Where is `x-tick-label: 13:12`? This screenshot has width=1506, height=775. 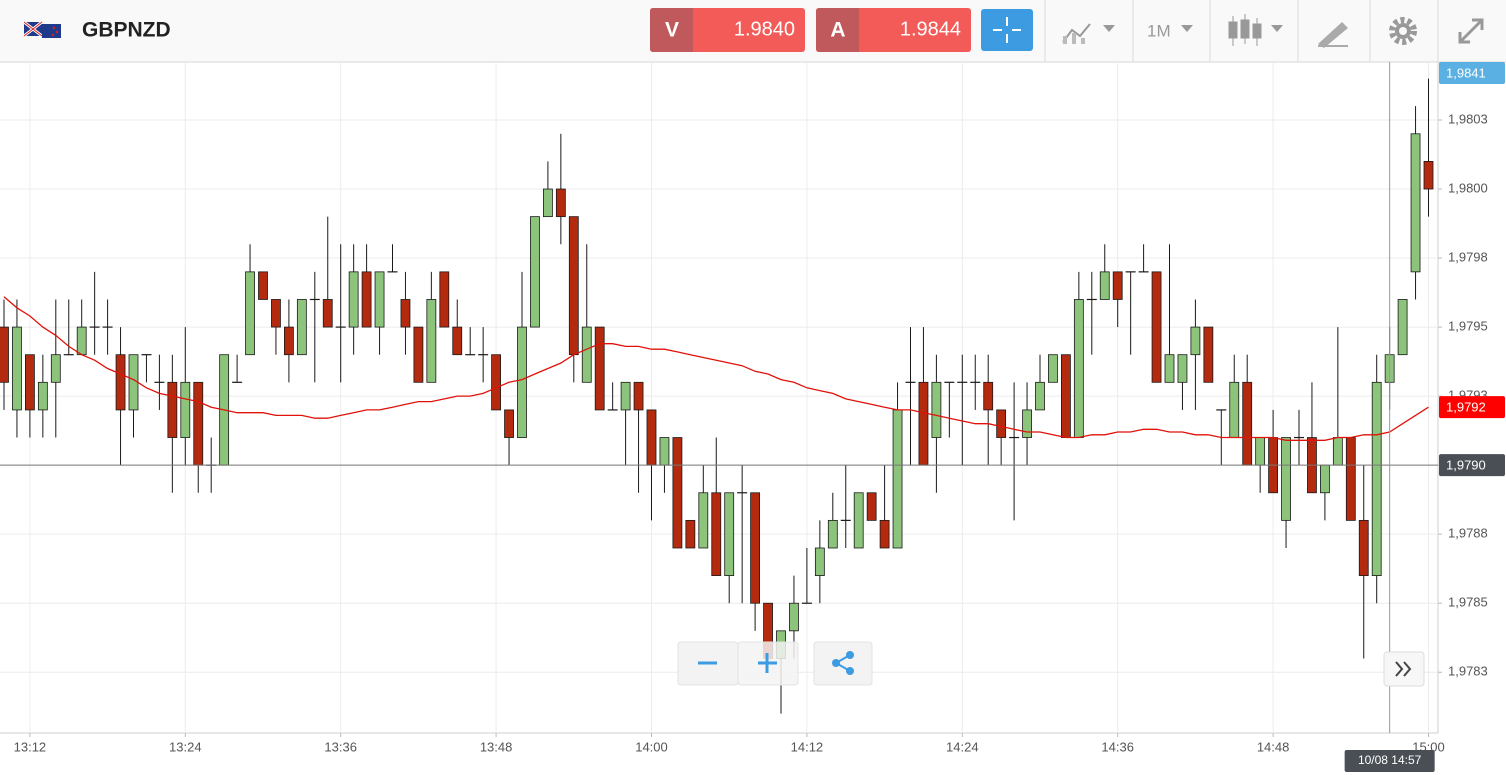
x-tick-label: 13:12 is located at coordinates (30, 746).